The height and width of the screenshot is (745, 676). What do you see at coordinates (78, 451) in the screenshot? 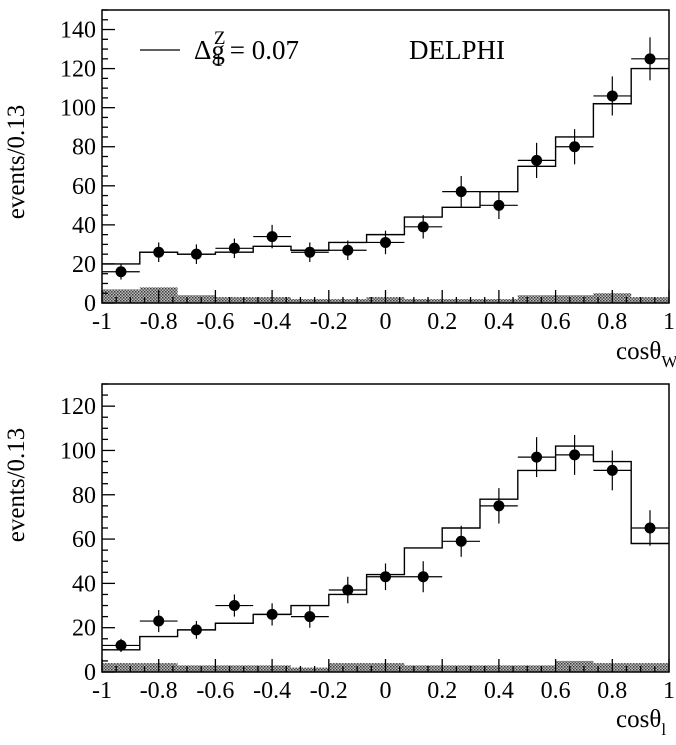
I see `y-tick-label: 100` at bounding box center [78, 451].